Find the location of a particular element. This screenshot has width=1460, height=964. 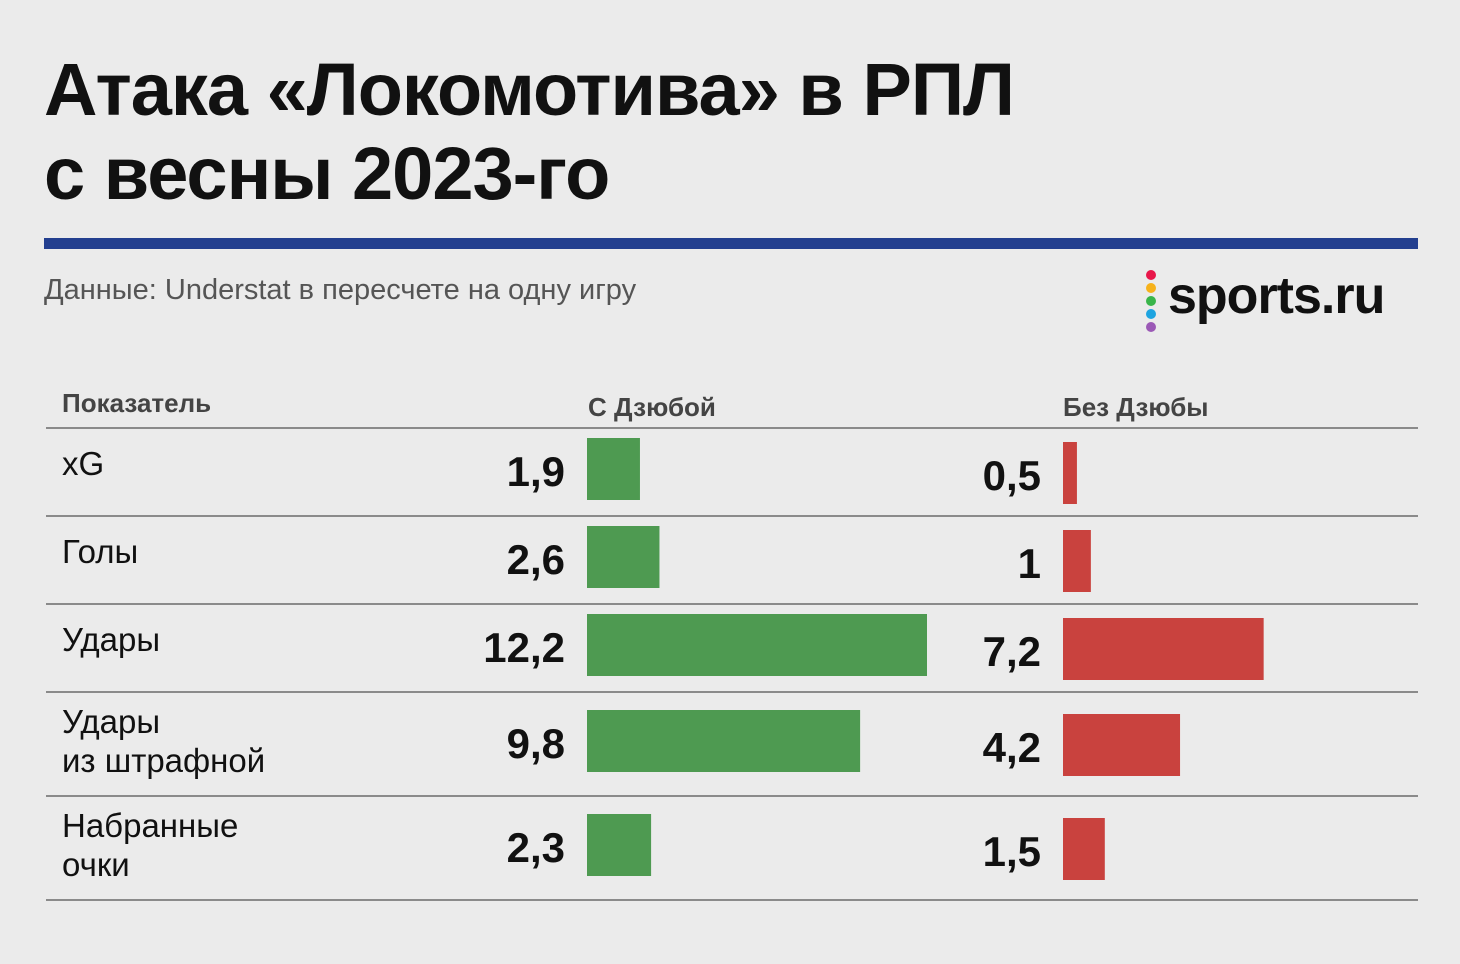

row-label-1: Голы is located at coordinates (100, 551).